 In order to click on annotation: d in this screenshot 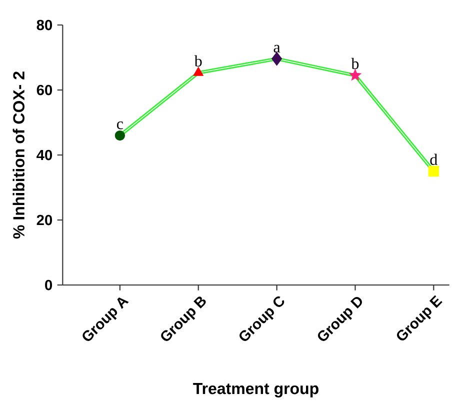, I will do `click(434, 159)`.